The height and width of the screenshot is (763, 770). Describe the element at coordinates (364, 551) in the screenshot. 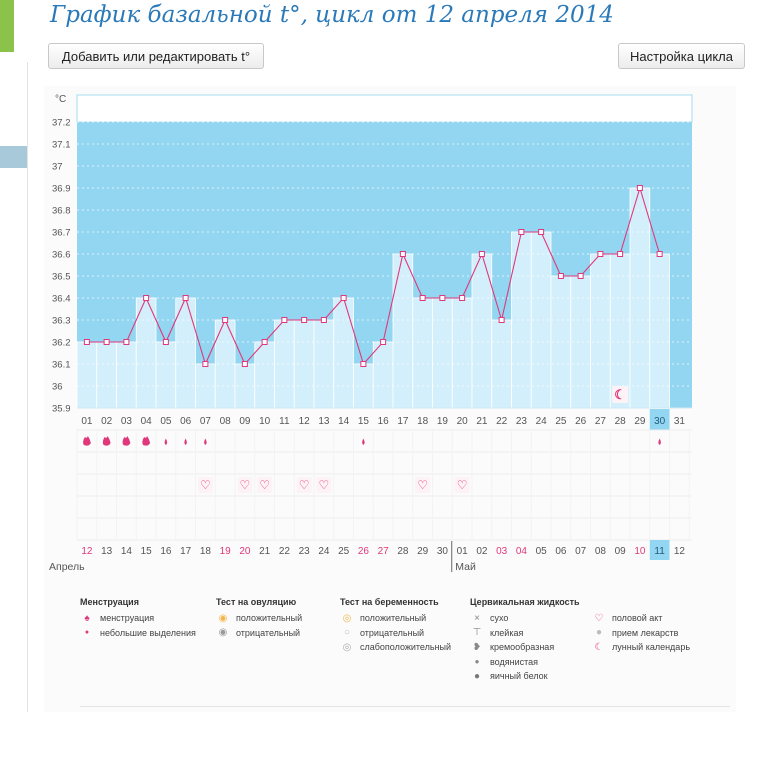

I see `calendar-date-label: 26` at that location.